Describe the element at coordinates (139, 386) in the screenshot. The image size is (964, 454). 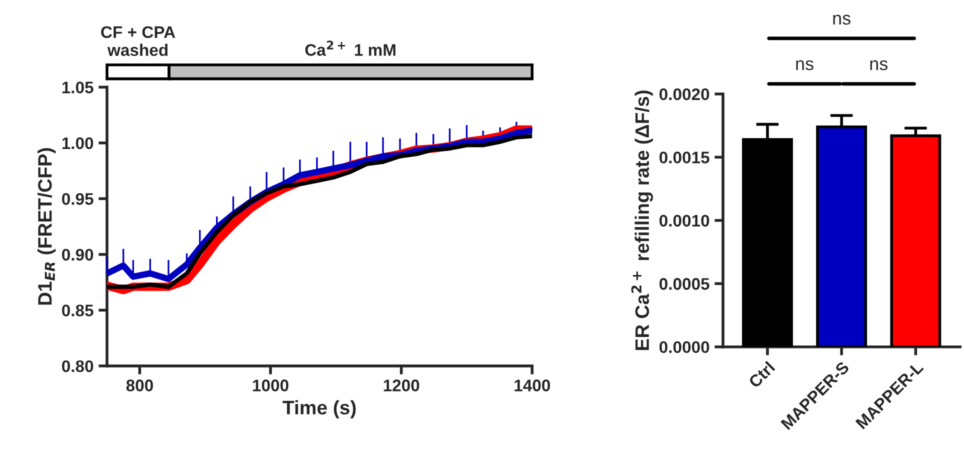
I see `x-tick-label: 800` at that location.